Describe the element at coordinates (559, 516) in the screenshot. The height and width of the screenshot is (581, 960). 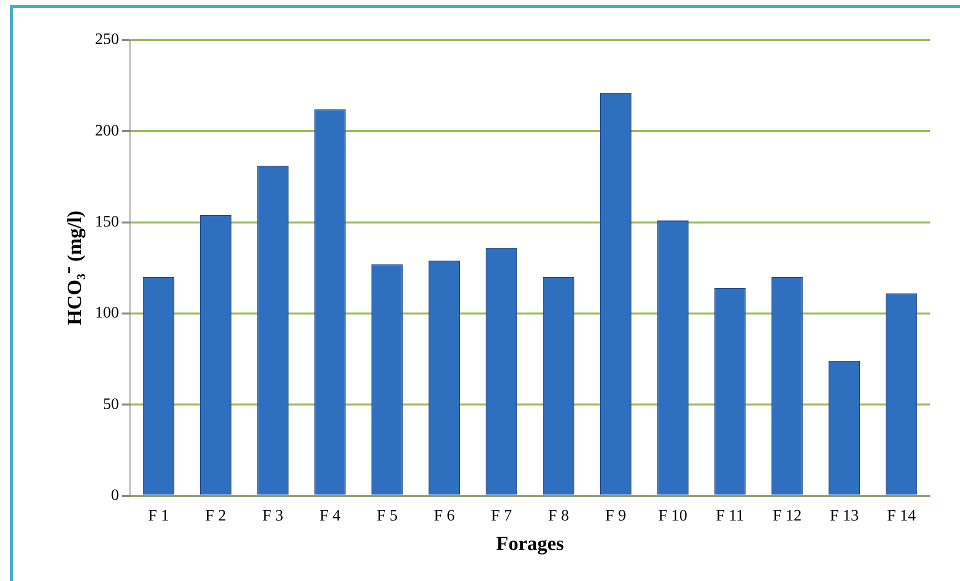
I see `x-tick-label: F 8` at that location.